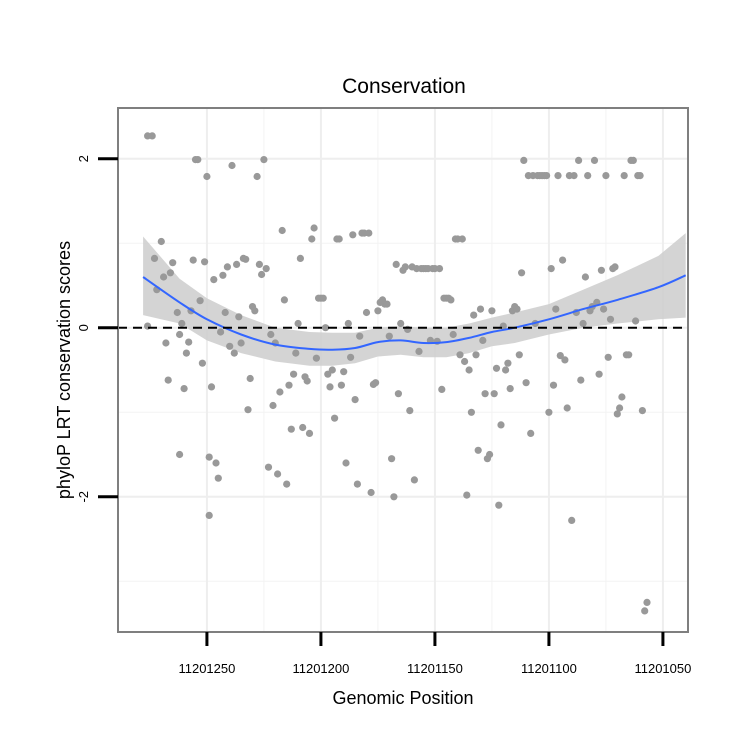  I want to click on y-axis-title: phyloP LRT conservation scores, so click(64, 370).